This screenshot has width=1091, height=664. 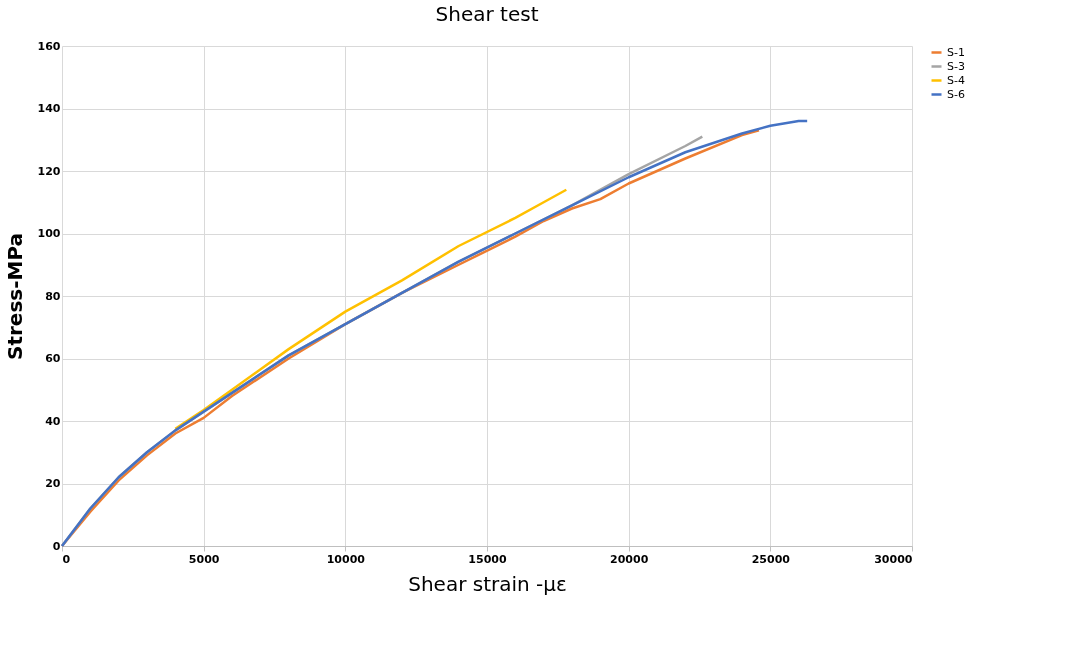 What do you see at coordinates (487, 583) in the screenshot?
I see `x-axis-title: Shear strain -με` at bounding box center [487, 583].